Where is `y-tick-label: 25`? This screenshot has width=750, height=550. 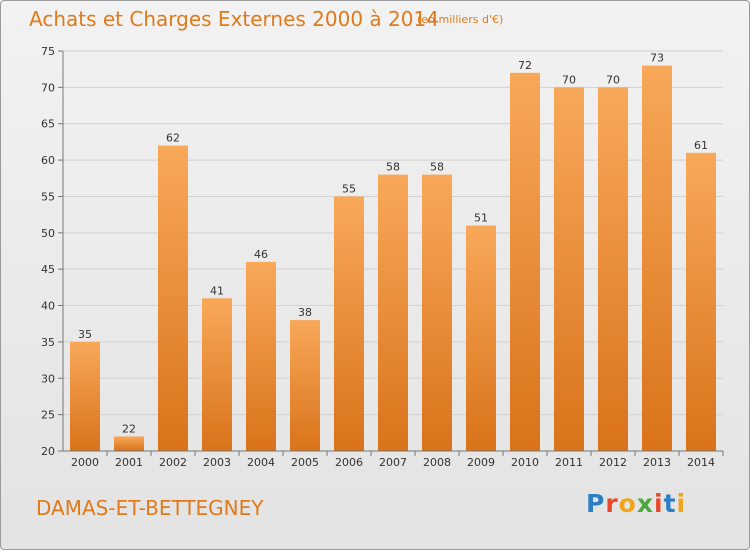
y-tick-label: 25 is located at coordinates (48, 415).